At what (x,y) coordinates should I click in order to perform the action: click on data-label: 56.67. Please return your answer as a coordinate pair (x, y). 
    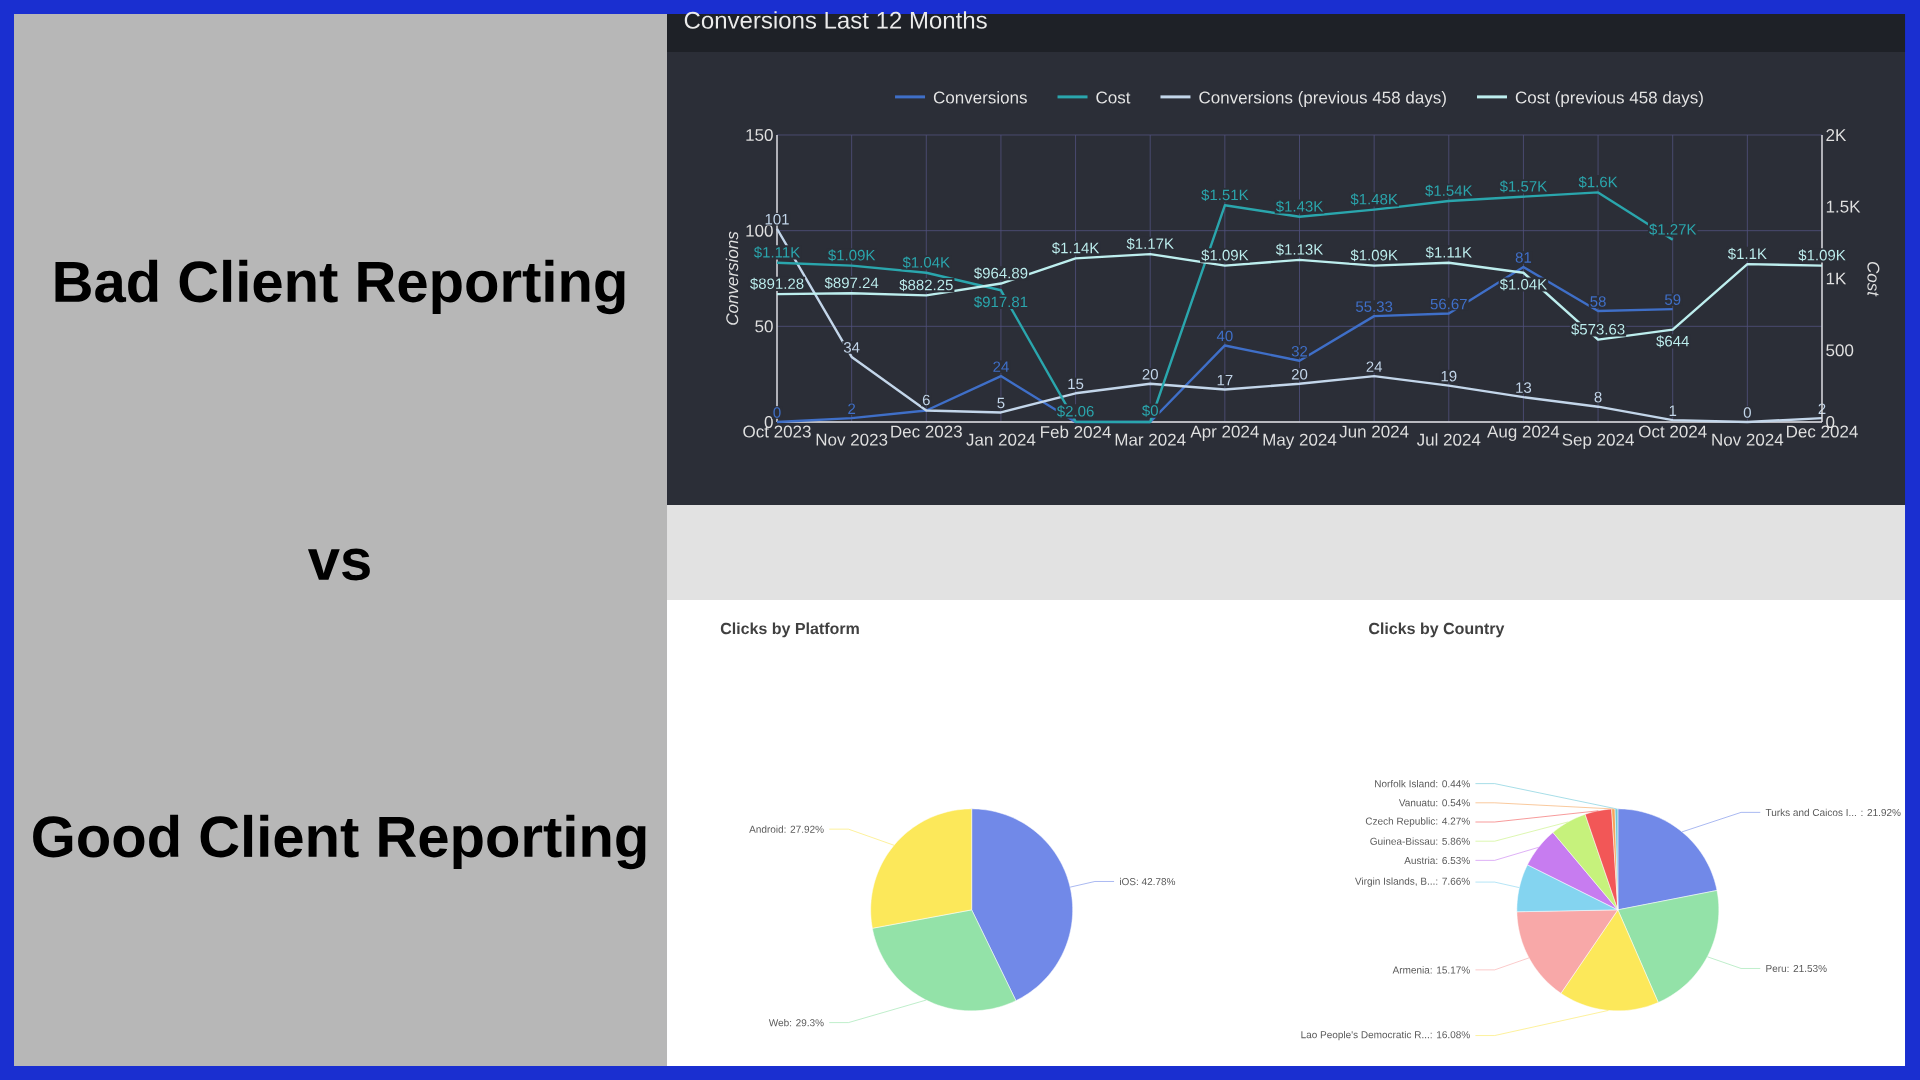
    Looking at the image, I should click on (1448, 304).